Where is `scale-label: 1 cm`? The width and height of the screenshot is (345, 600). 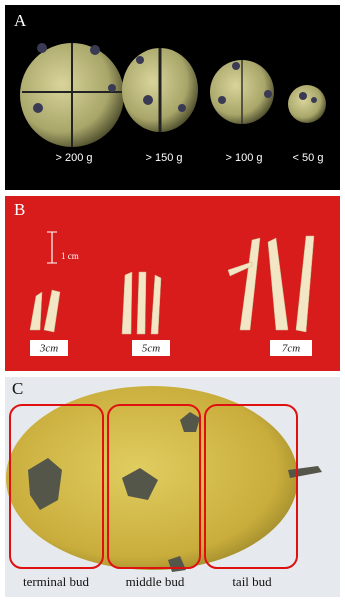 scale-label: 1 cm is located at coordinates (70, 256).